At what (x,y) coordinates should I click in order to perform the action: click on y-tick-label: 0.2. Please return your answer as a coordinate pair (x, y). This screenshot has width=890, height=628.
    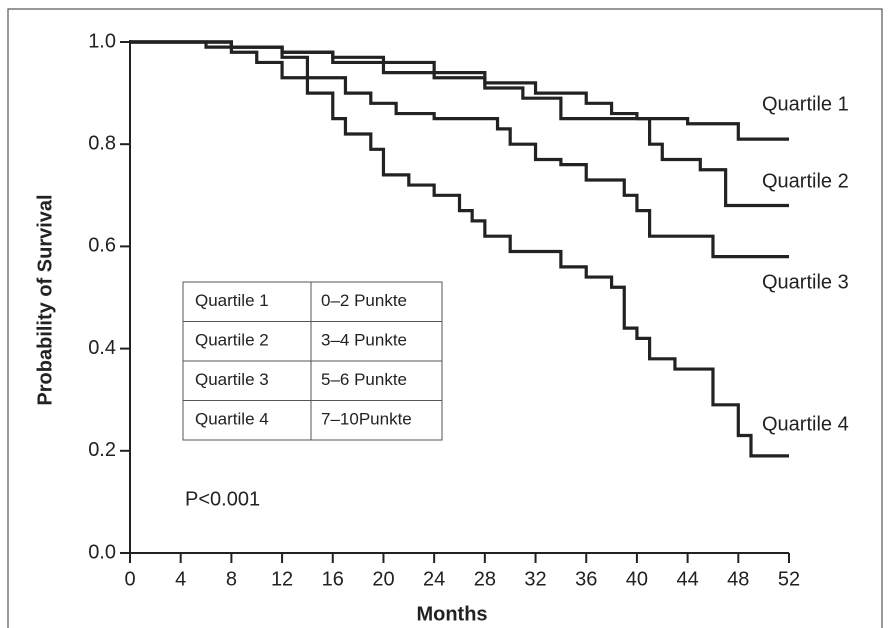
    Looking at the image, I should click on (102, 450).